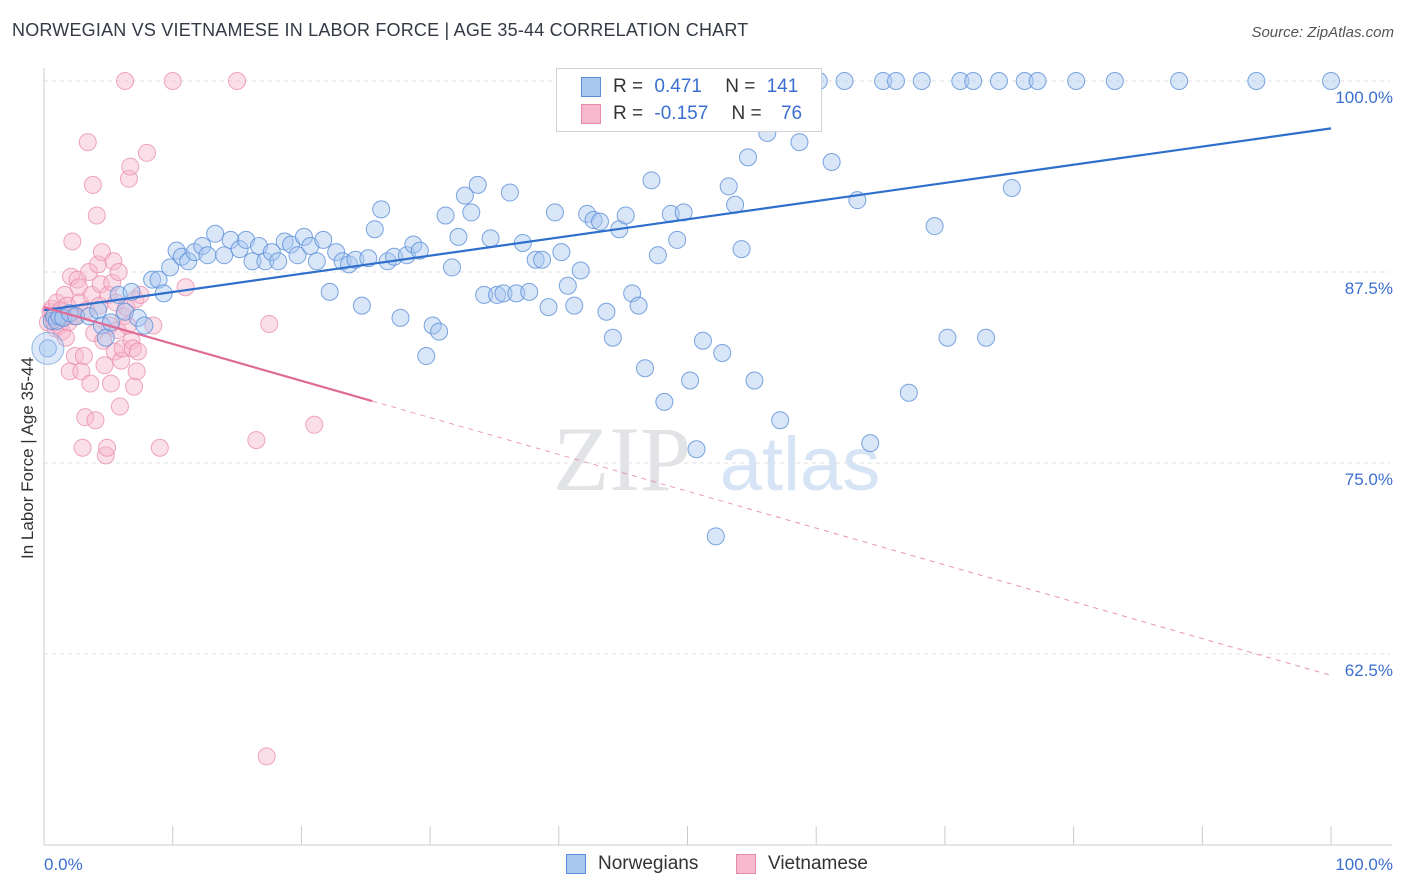 This screenshot has height=892, width=1406. I want to click on bottom-swatch-norwegians, so click(576, 864).